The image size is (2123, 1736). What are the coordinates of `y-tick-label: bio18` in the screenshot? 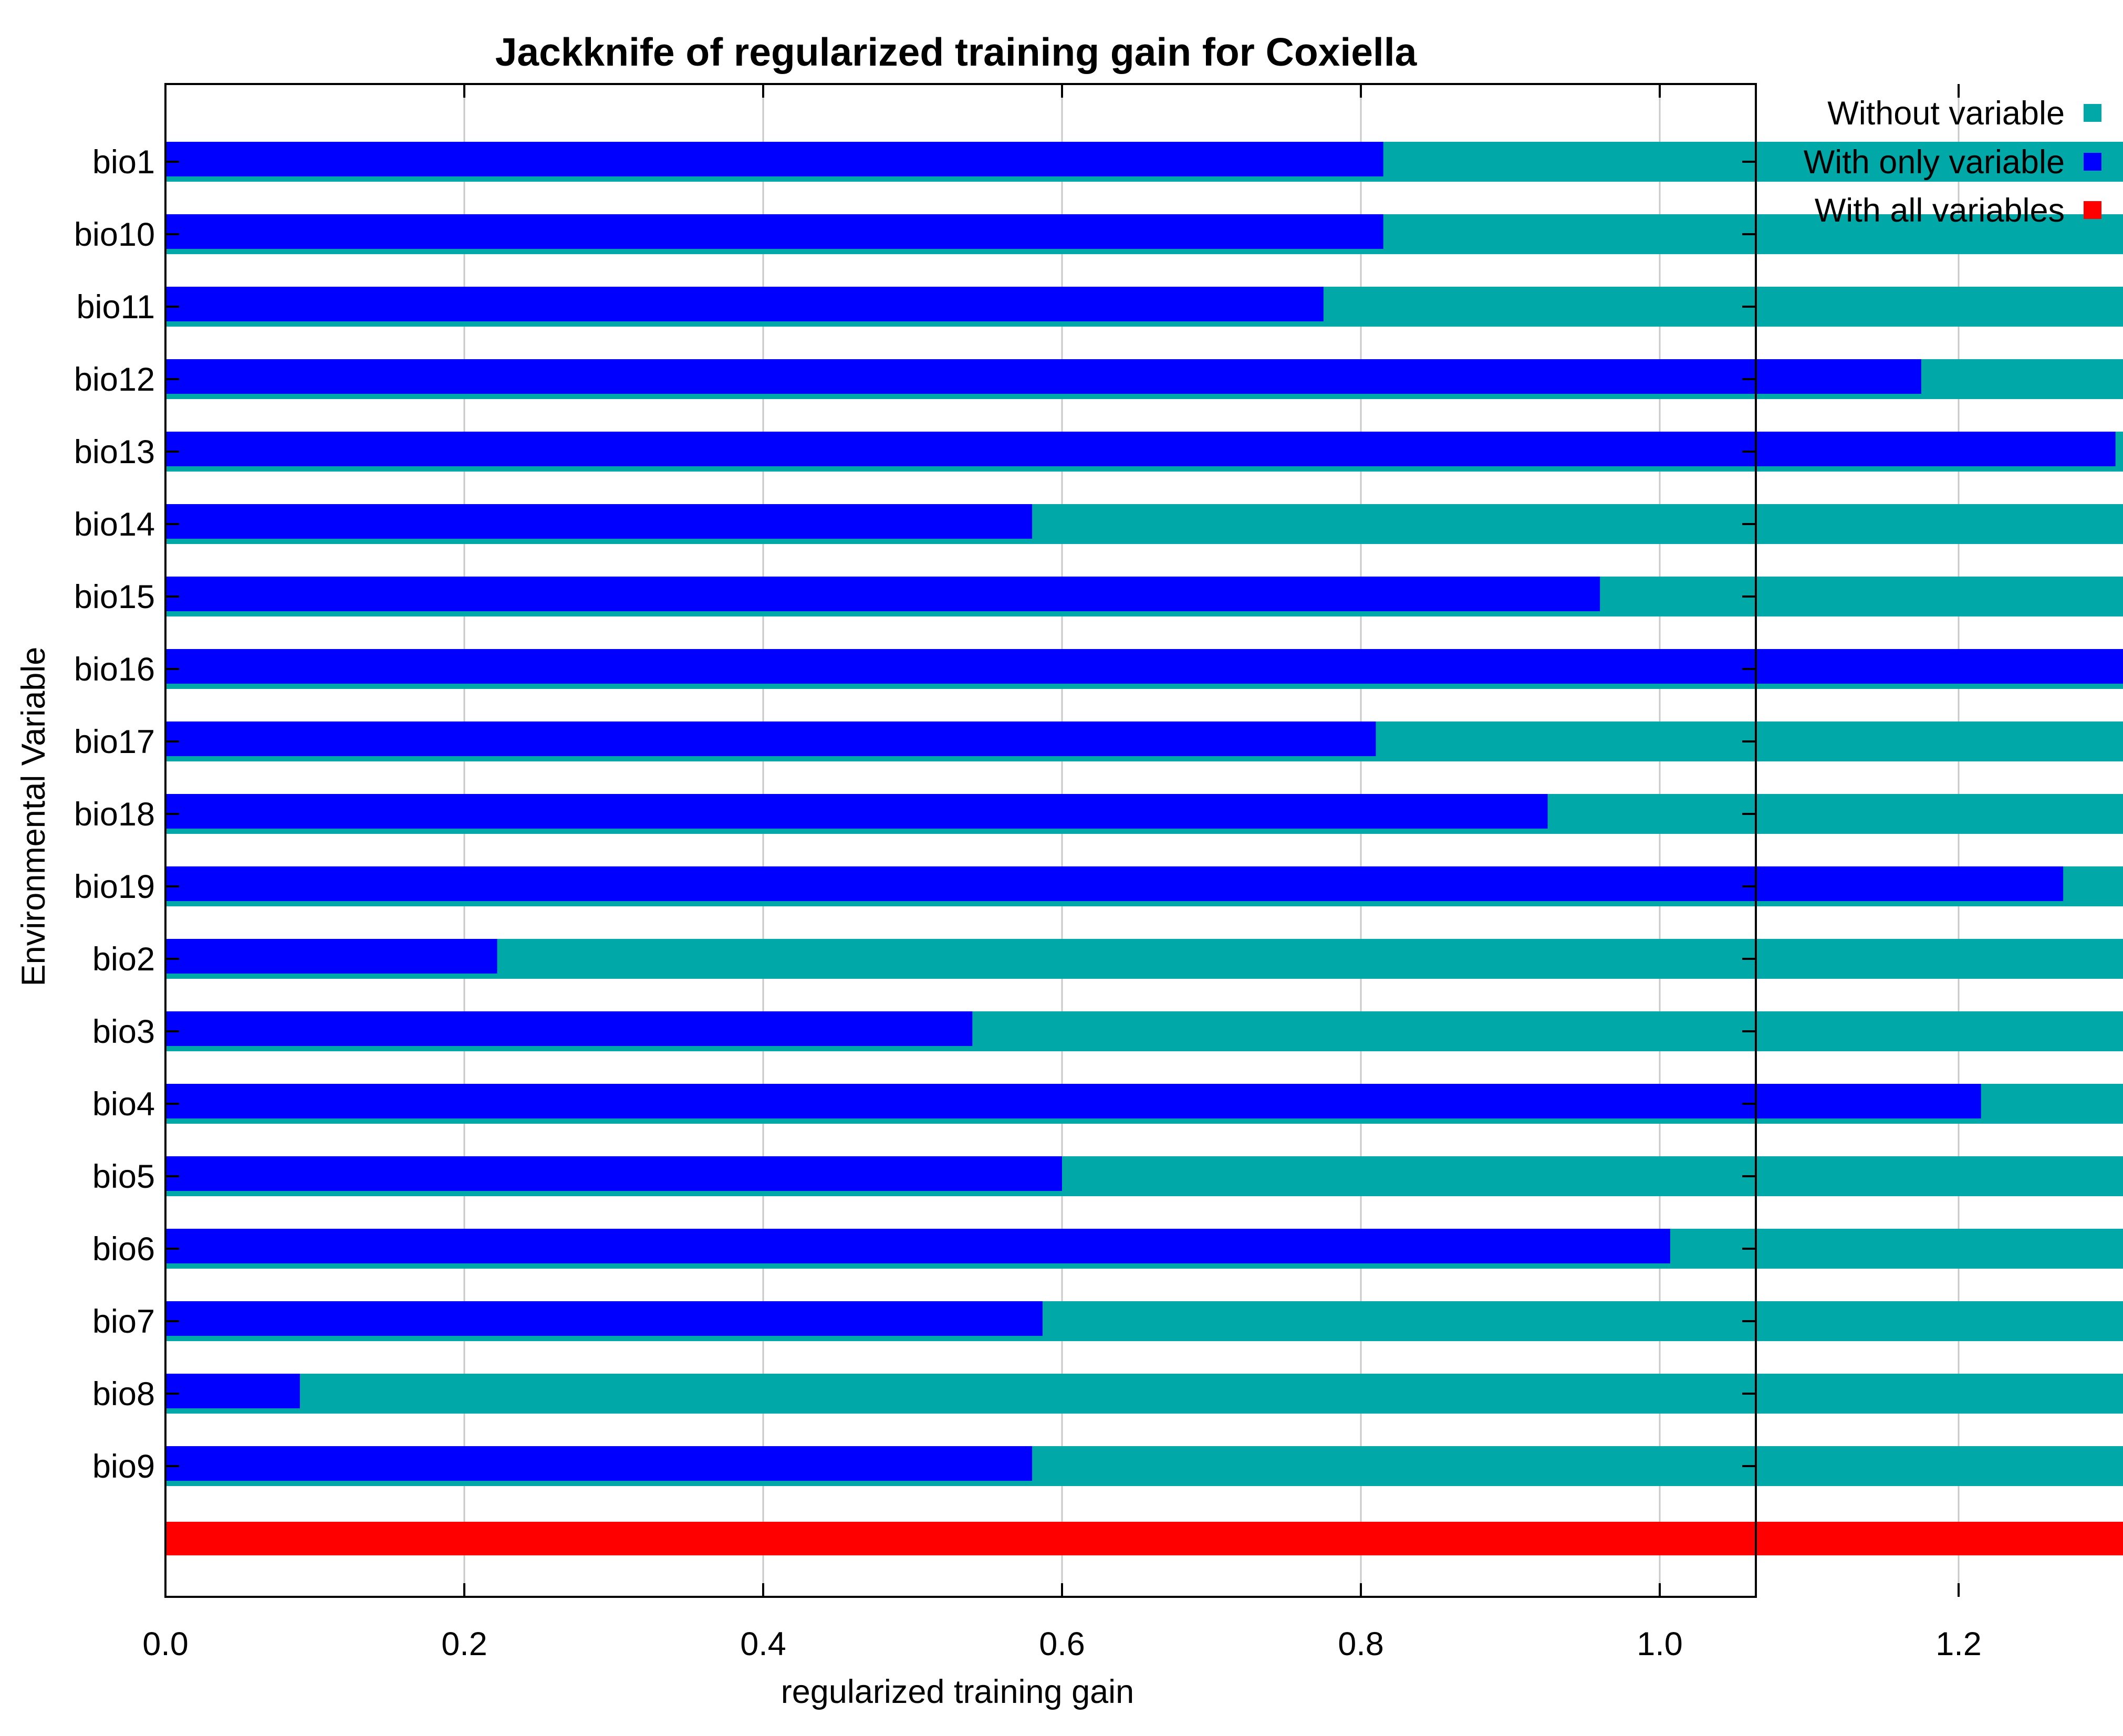 It's located at (115, 814).